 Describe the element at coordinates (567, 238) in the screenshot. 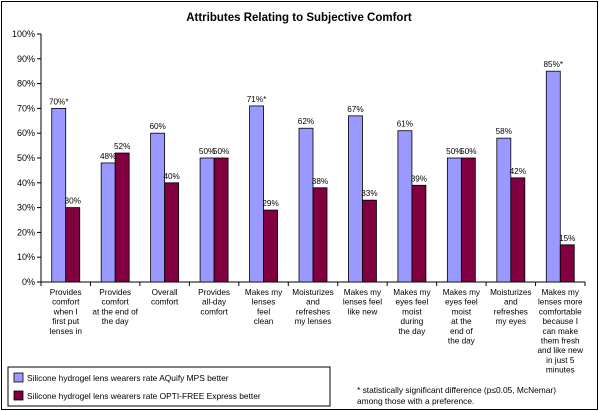

I see `data-label: 15%` at that location.